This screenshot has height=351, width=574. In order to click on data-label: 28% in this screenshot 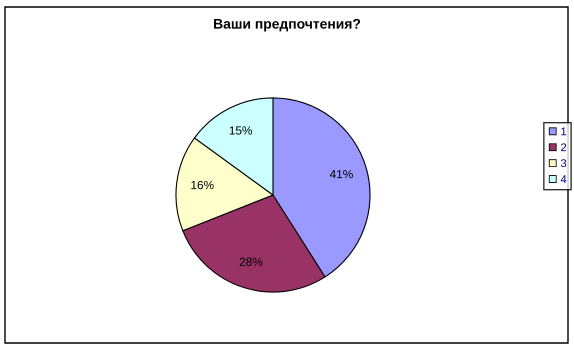, I will do `click(251, 262)`.